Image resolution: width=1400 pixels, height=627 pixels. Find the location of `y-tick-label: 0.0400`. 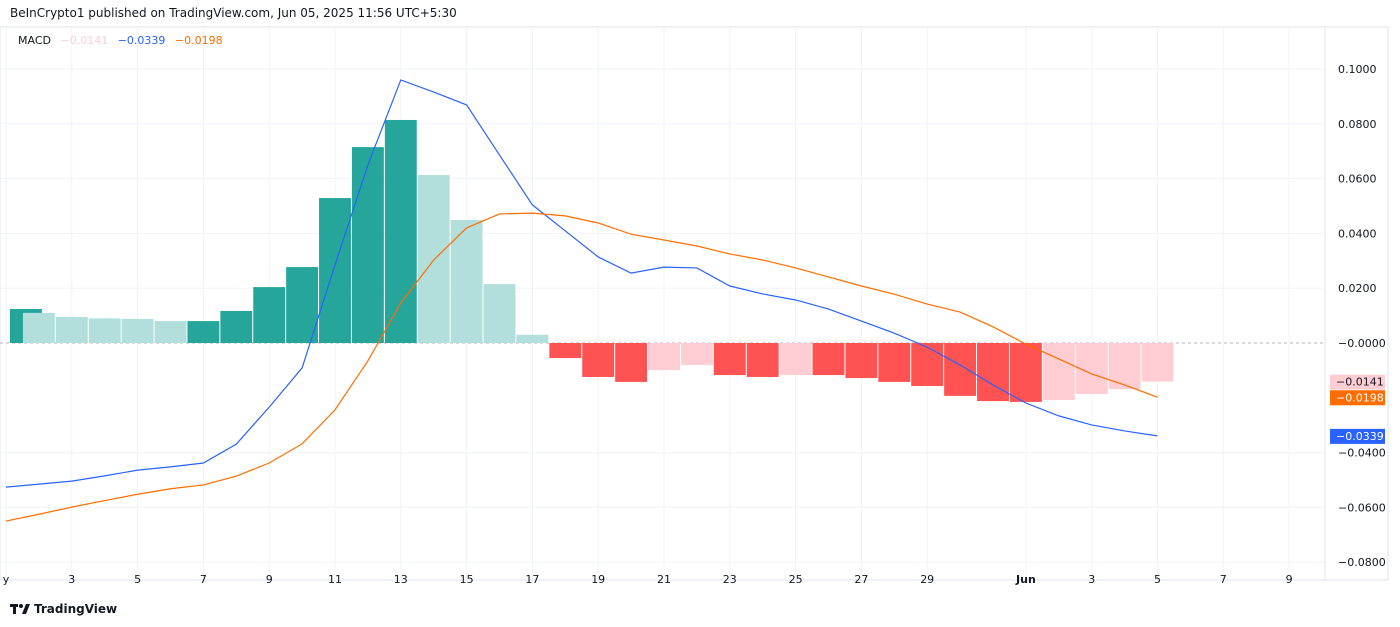

y-tick-label: 0.0400 is located at coordinates (1357, 233).